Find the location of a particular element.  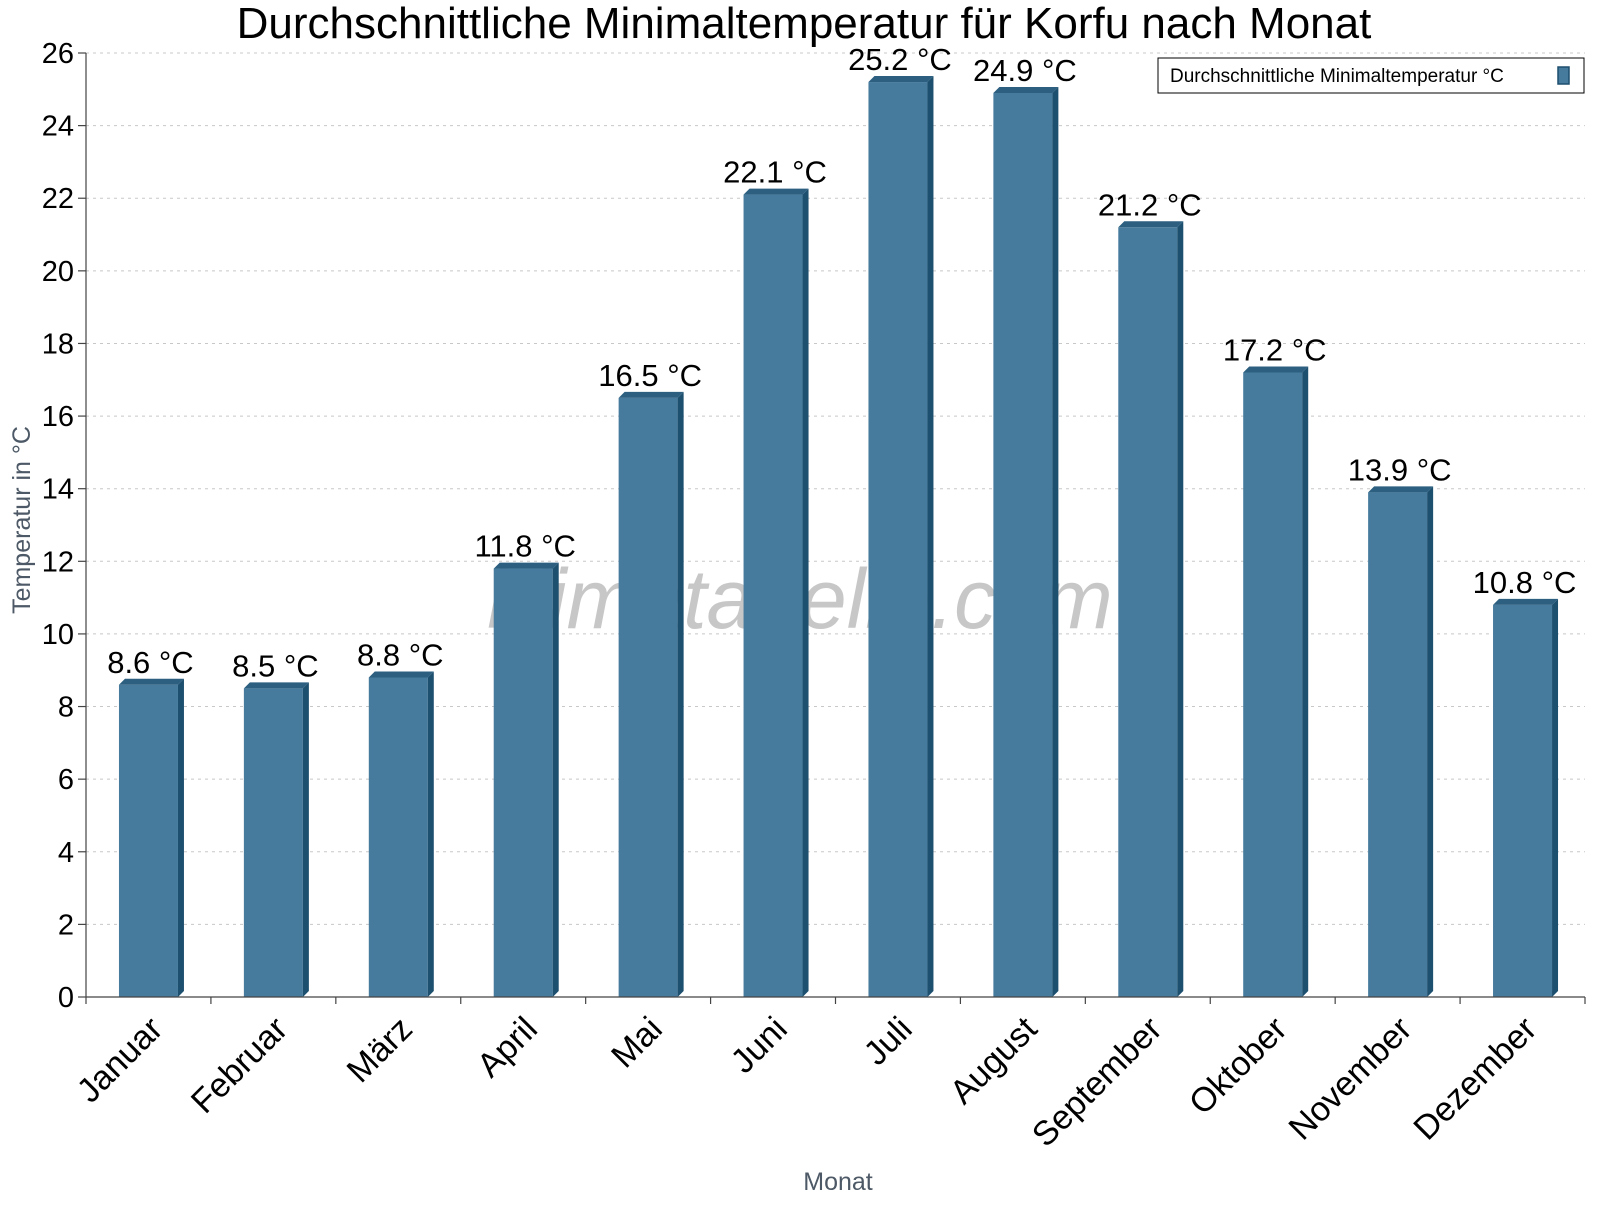

data-label-12: 10.8 °C is located at coordinates (1525, 582).